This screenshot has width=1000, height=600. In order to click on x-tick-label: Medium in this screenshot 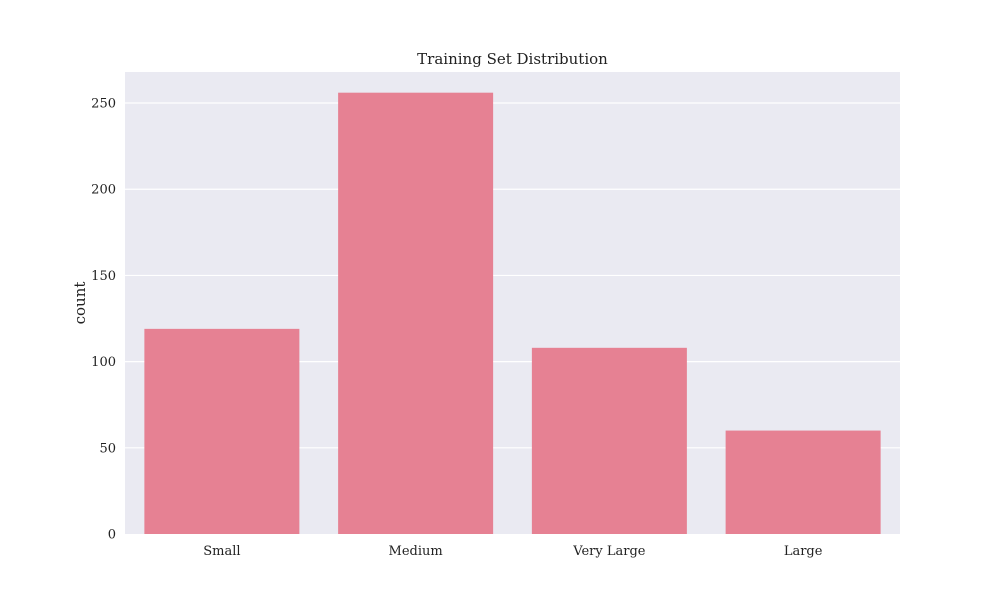, I will do `click(416, 551)`.